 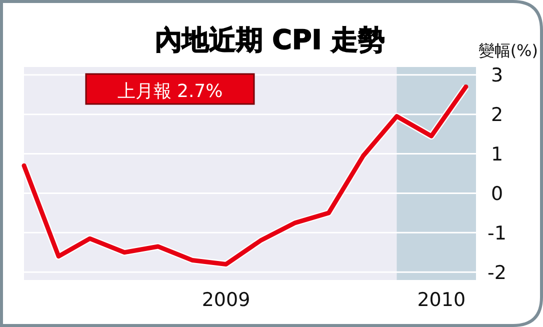 I want to click on y-axis-title: 變幅(%), so click(x=508, y=50).